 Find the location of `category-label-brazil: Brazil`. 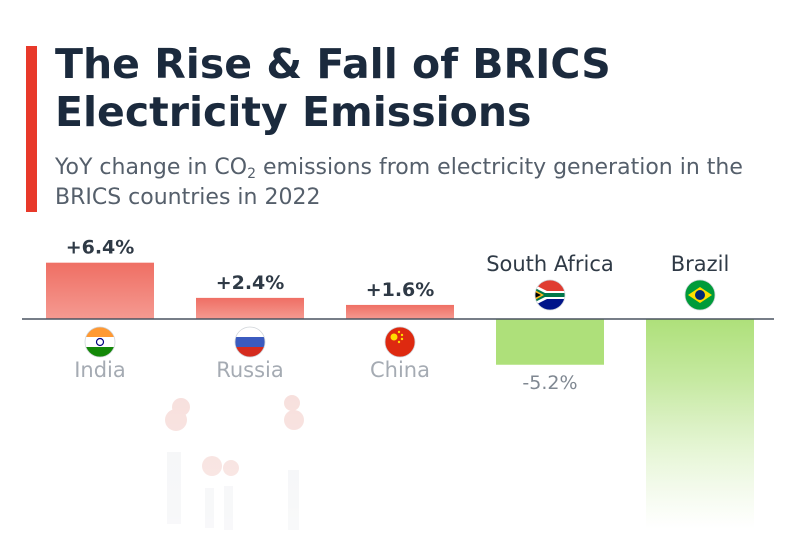

category-label-brazil: Brazil is located at coordinates (700, 264).